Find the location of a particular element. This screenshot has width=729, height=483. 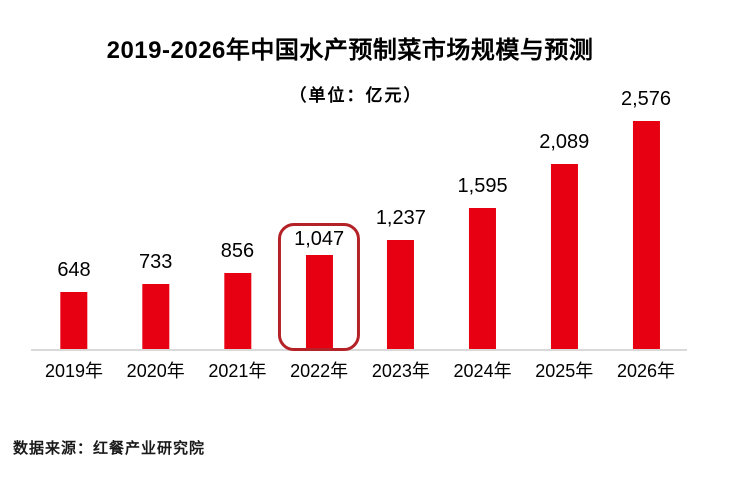

bar-group: 648 is located at coordinates (74, 303).